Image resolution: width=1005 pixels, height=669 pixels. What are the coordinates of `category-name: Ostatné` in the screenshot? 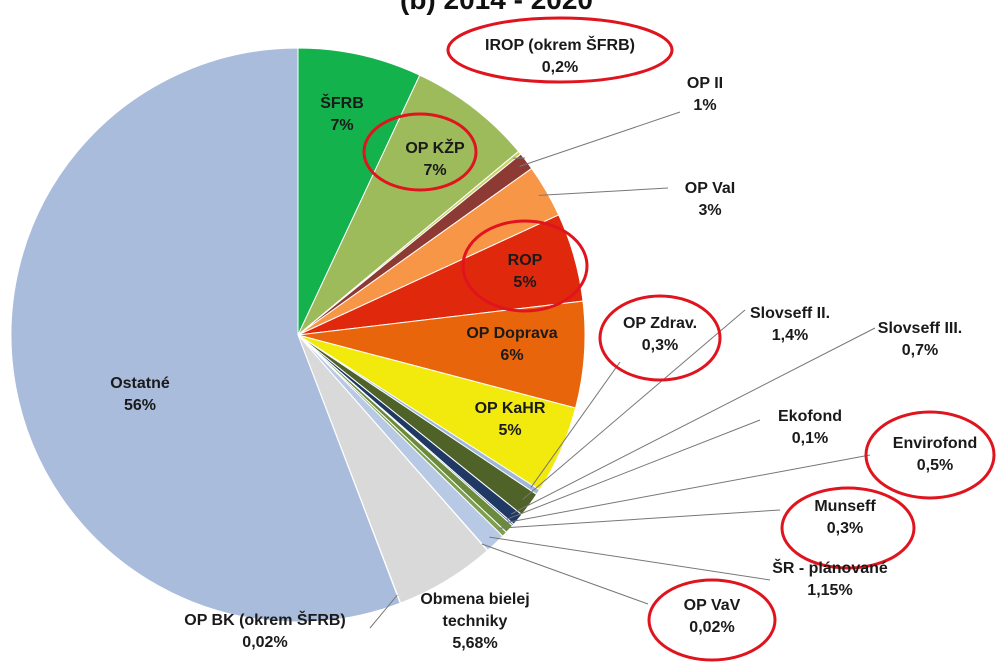 It's located at (140, 383).